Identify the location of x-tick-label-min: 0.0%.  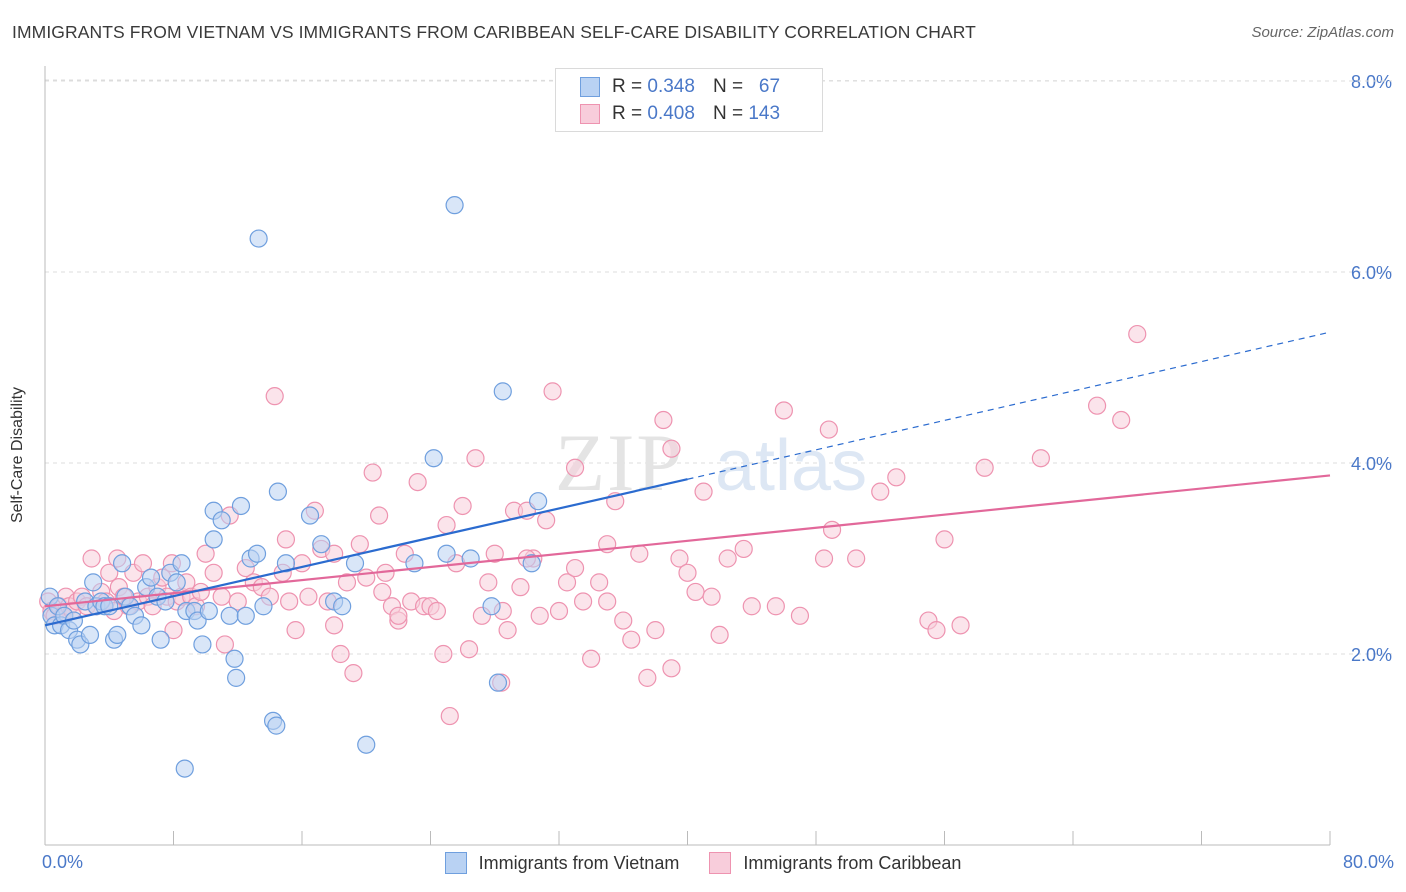
(63, 862).